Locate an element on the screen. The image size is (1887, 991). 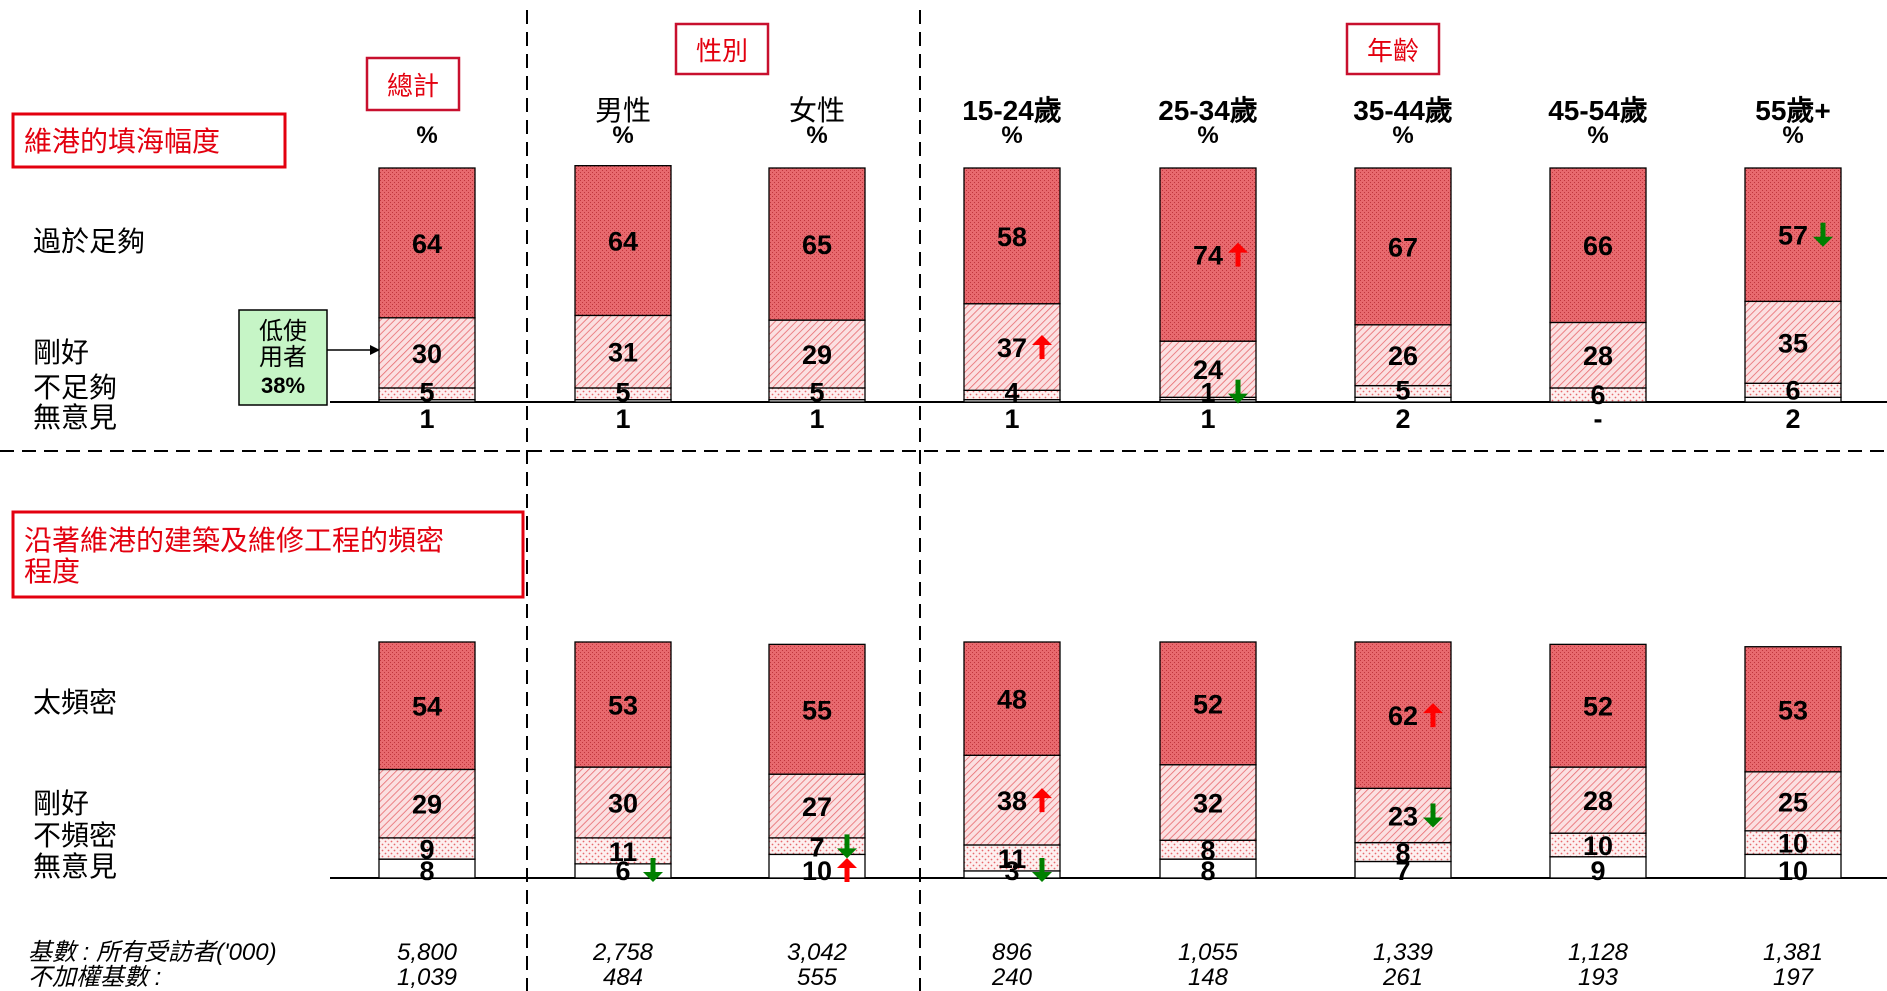
bar-s1-c4-seg0 is located at coordinates (1208, 703).